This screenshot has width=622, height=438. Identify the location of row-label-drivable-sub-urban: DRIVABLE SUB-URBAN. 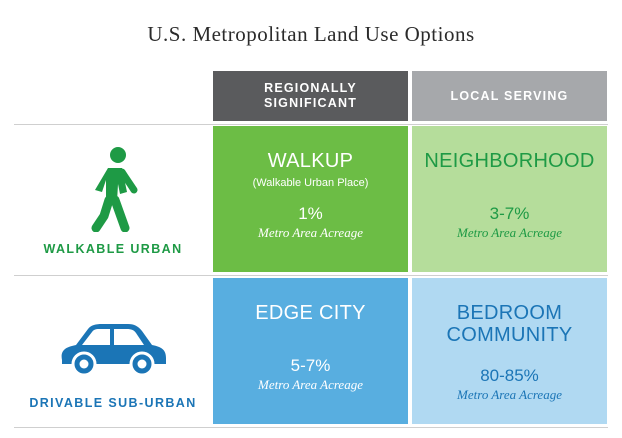
(113, 403).